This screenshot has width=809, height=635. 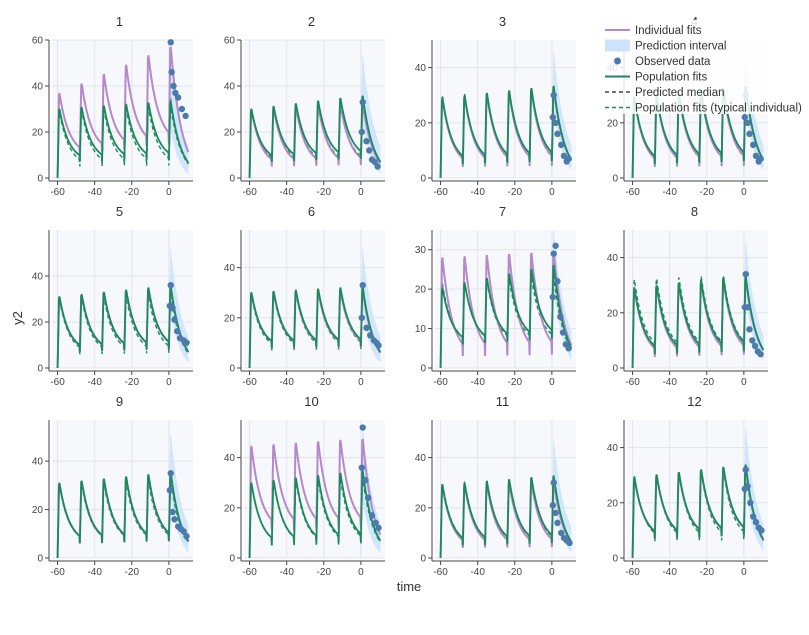 I want to click on legend-item: Prediction interval, so click(x=665, y=46).